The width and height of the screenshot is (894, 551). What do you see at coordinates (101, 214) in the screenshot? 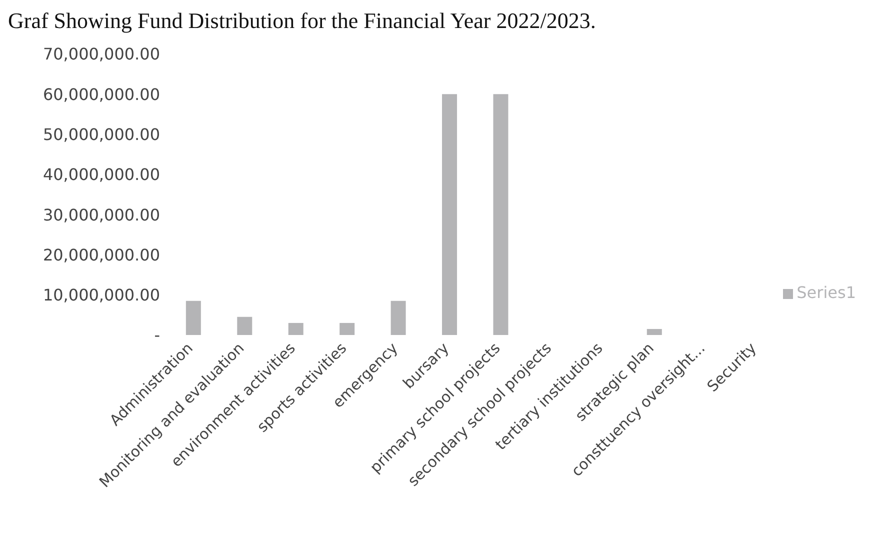
I see `y-tick-label: 30,000,000.00` at bounding box center [101, 214].